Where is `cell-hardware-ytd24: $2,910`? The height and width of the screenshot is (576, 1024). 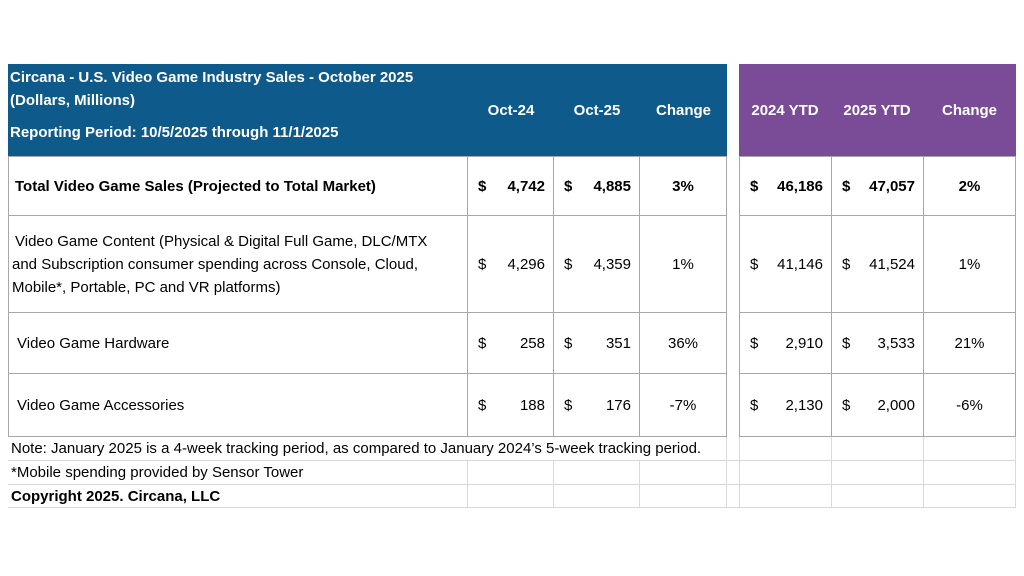 cell-hardware-ytd24: $2,910 is located at coordinates (785, 343).